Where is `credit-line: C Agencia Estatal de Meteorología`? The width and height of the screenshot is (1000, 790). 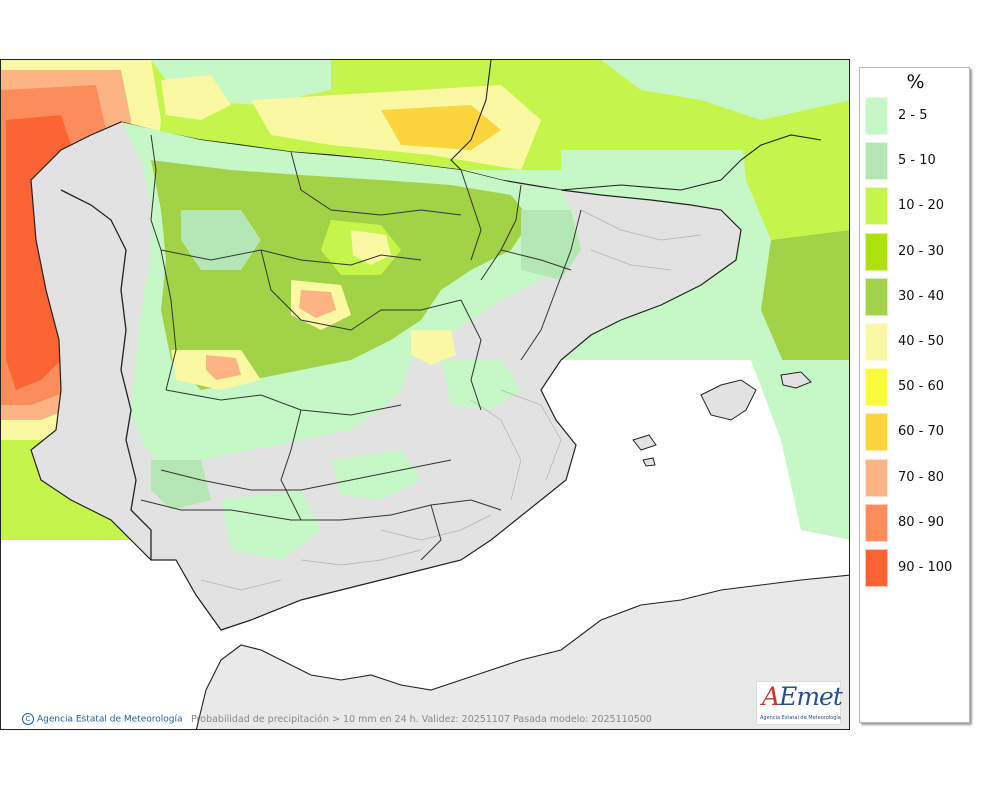
credit-line: C Agencia Estatal de Meteorología is located at coordinates (102, 719).